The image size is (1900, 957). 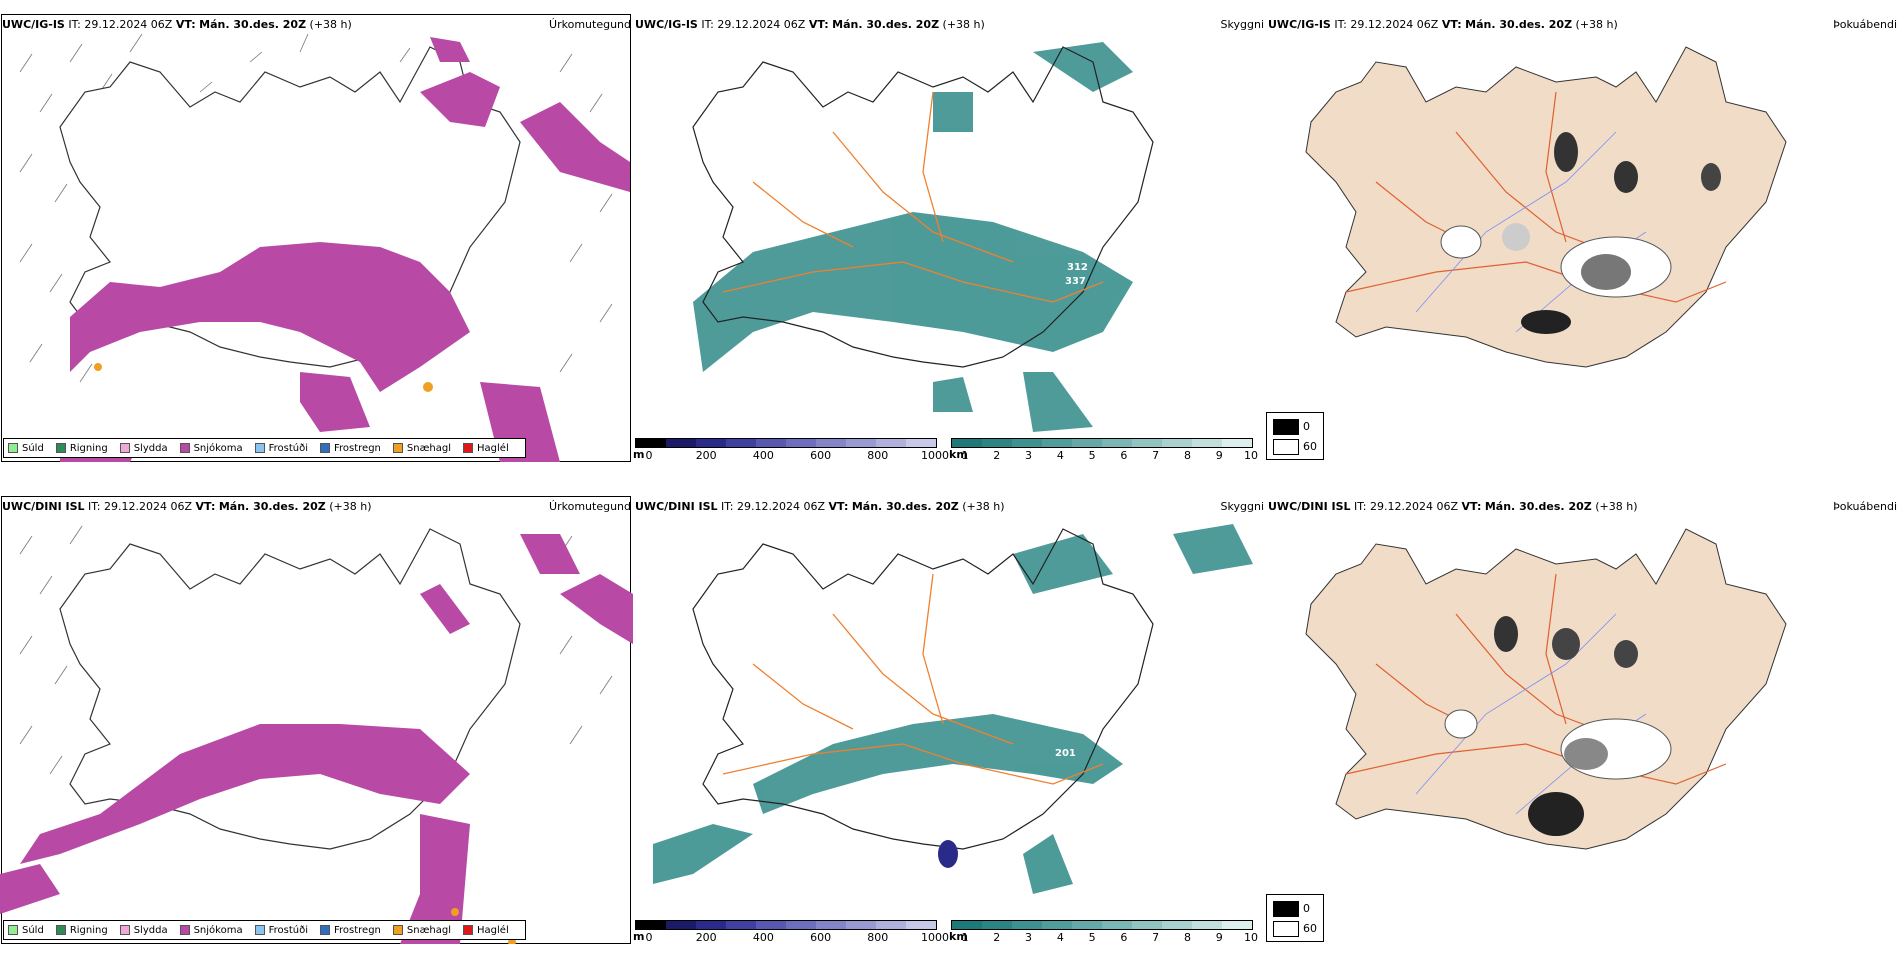 What do you see at coordinates (878, 455) in the screenshot?
I see `colorbar-tick: 800` at bounding box center [878, 455].